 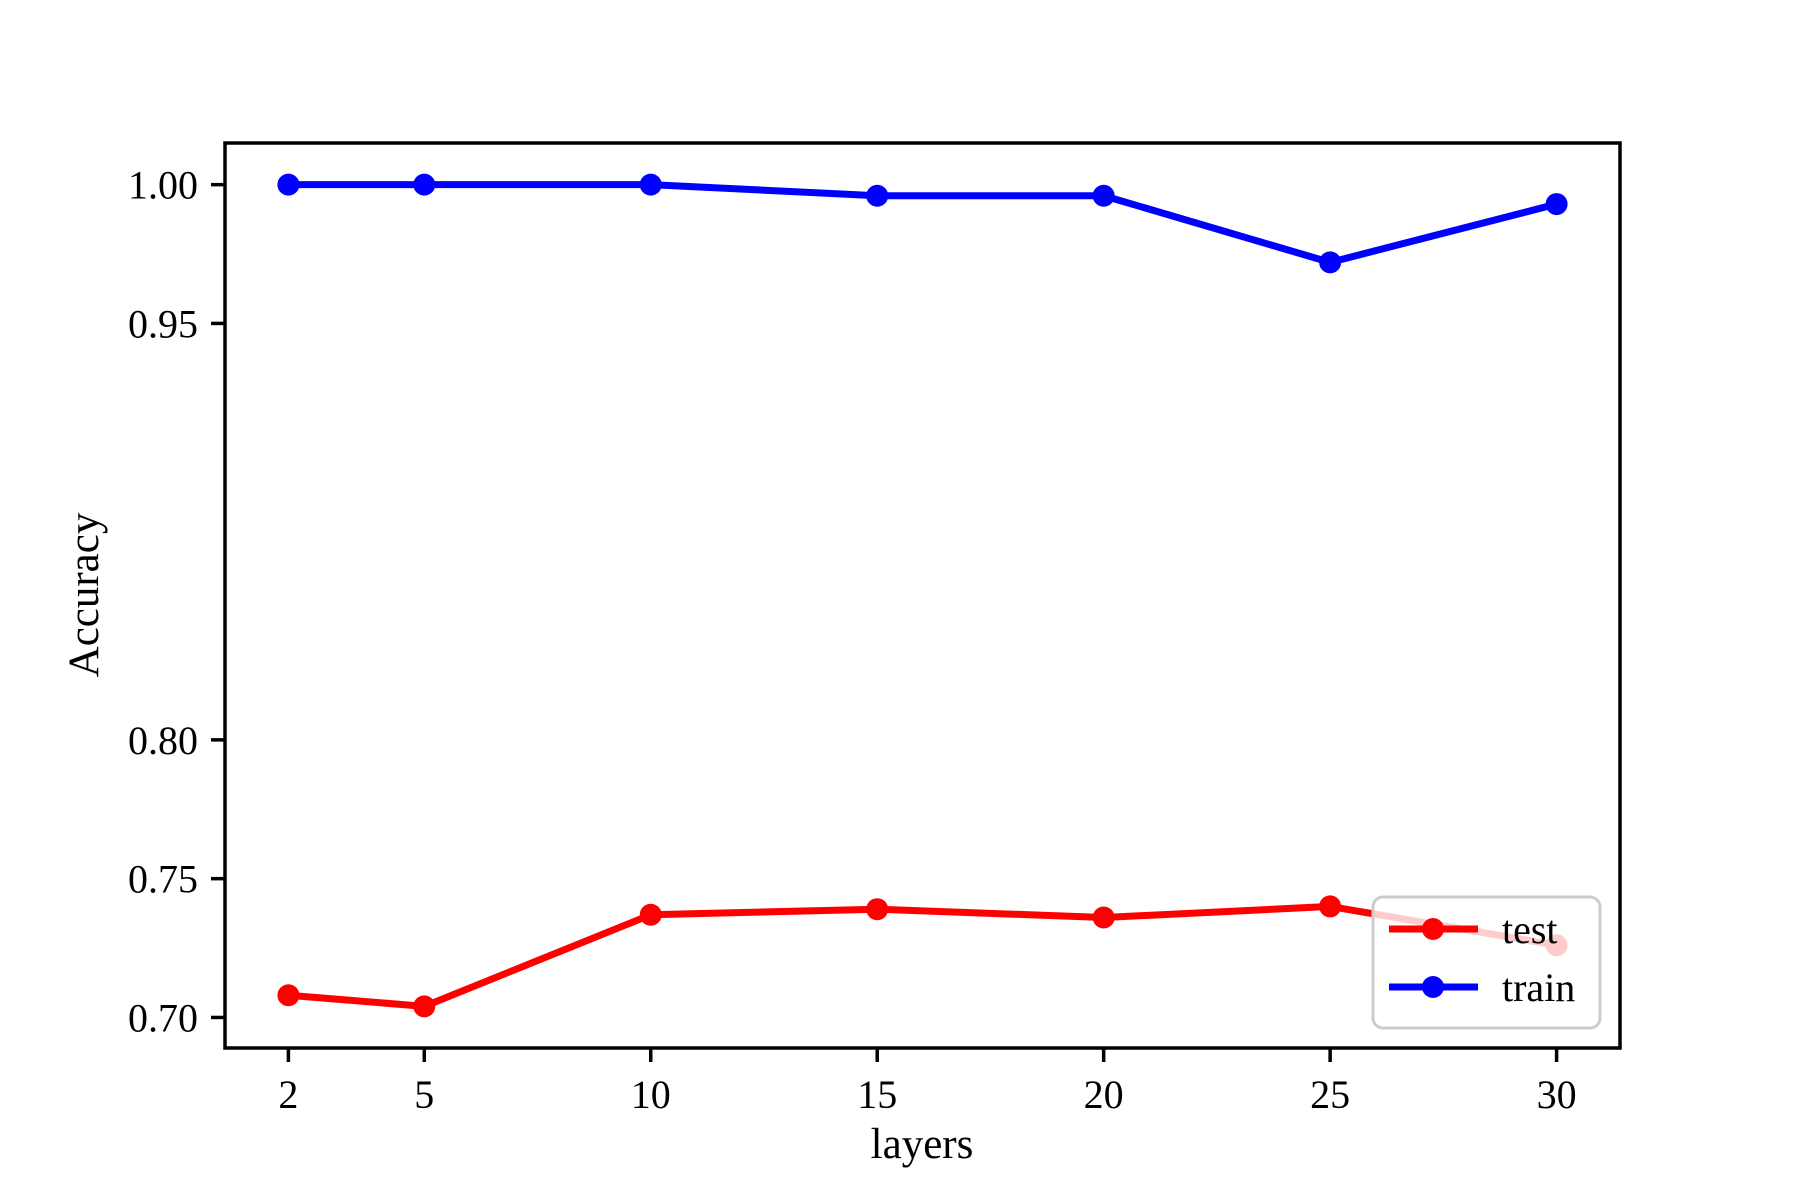 What do you see at coordinates (1433, 929) in the screenshot?
I see `legend-marker-test` at bounding box center [1433, 929].